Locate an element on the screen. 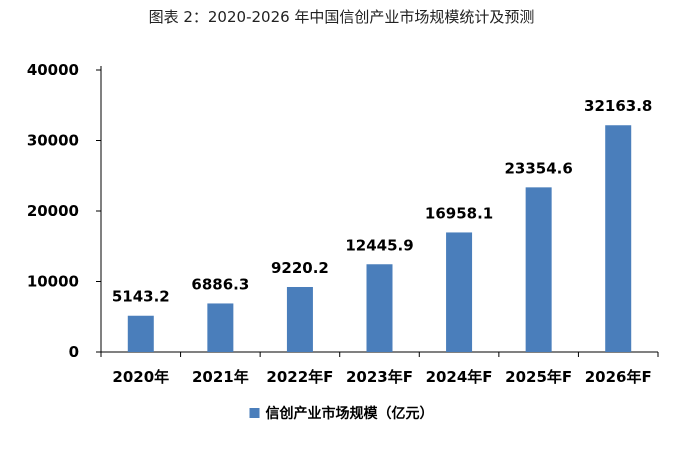 Image resolution: width=683 pixels, height=453 pixels. y-tick-label: 0 is located at coordinates (74, 352).